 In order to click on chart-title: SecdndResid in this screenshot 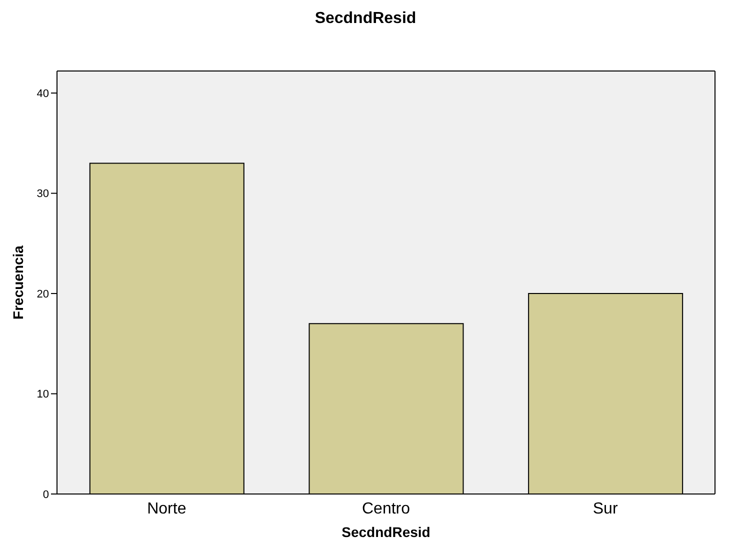, I will do `click(366, 19)`.